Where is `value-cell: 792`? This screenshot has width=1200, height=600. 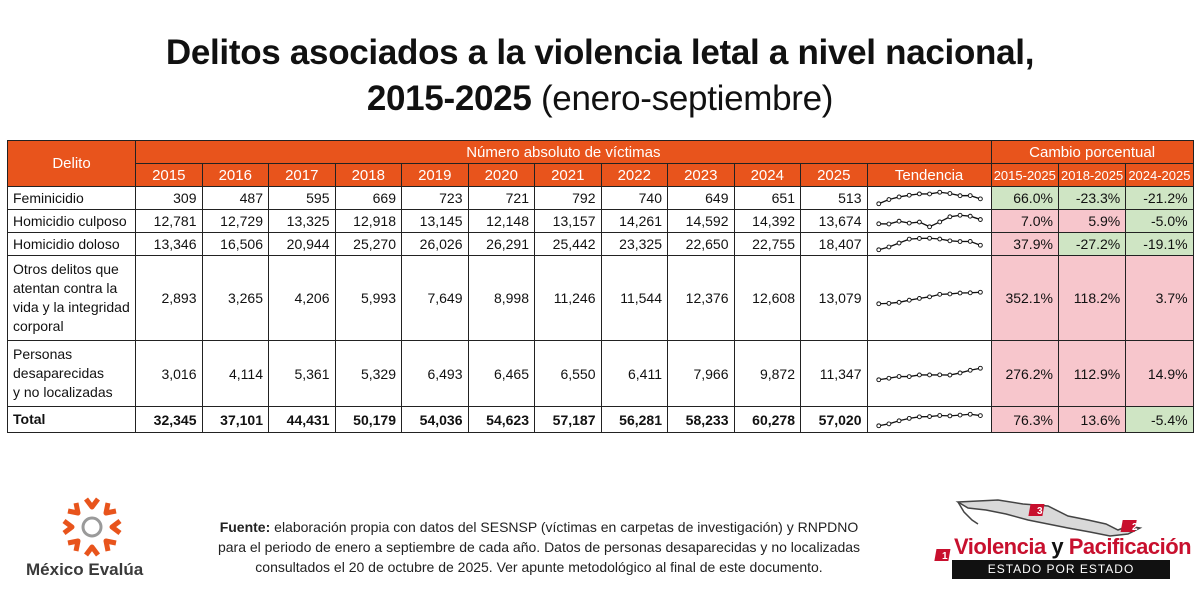
value-cell: 792 is located at coordinates (568, 198).